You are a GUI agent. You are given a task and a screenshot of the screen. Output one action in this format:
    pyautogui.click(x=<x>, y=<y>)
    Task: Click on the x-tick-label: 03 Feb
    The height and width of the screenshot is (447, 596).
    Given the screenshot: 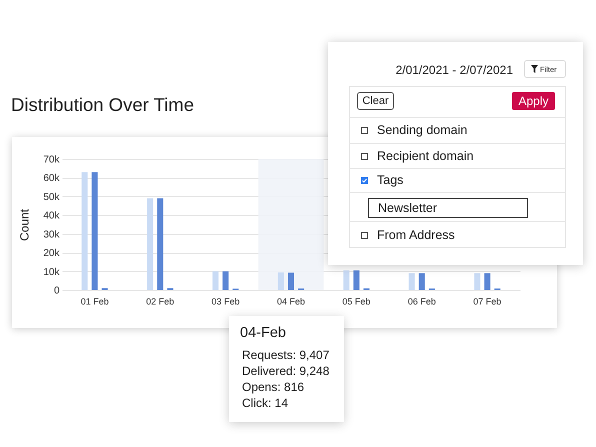 What is the action you would take?
    pyautogui.click(x=226, y=301)
    